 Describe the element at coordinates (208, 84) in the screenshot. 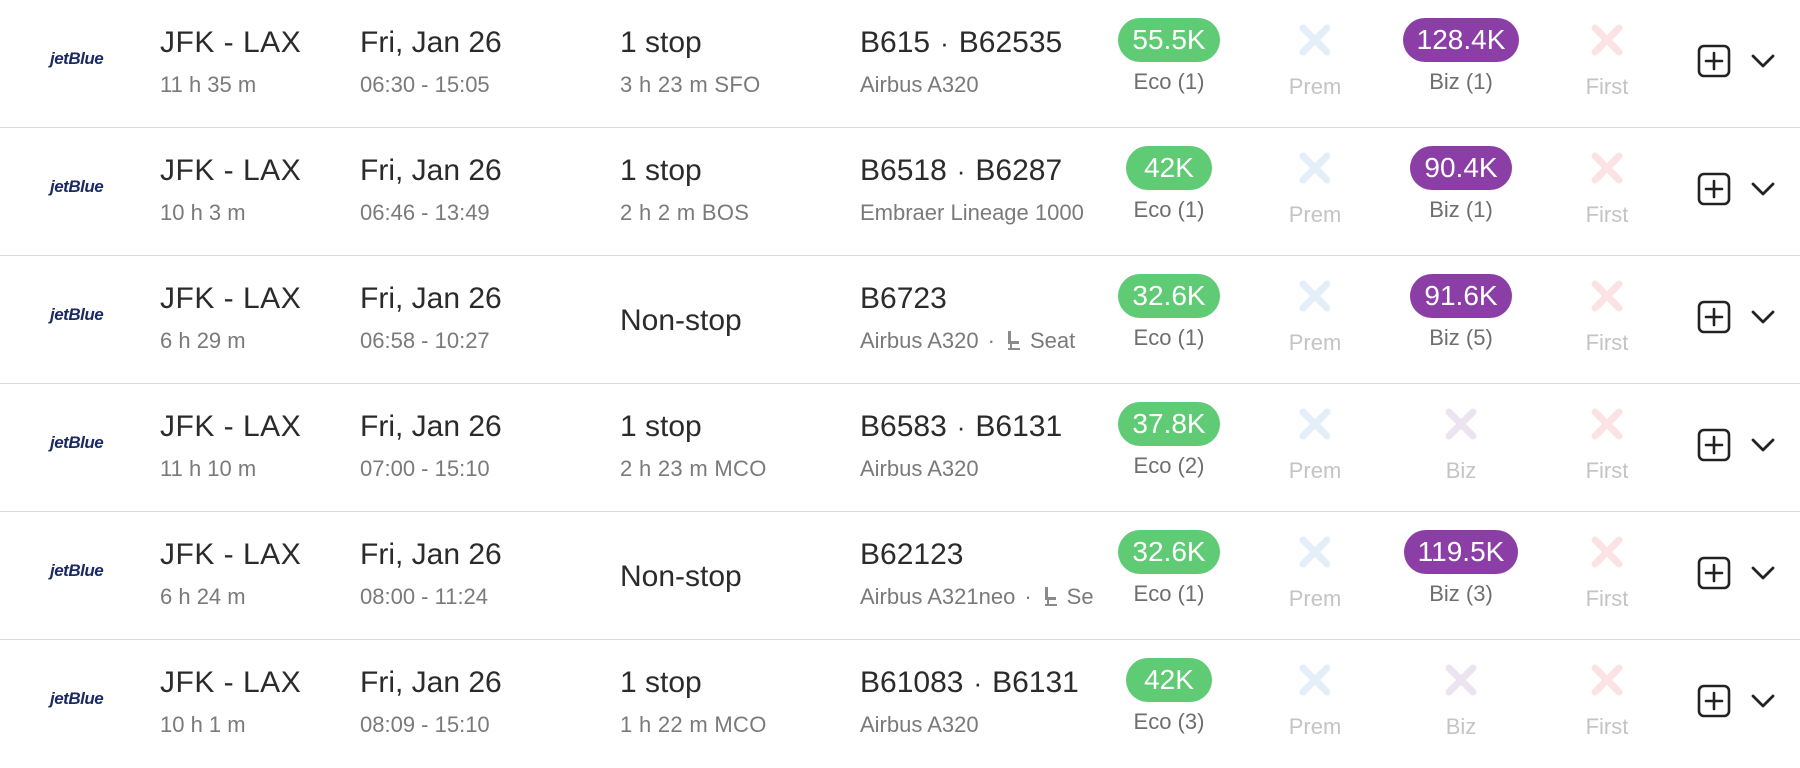

I see `duration-label: 11 h 35 m` at that location.